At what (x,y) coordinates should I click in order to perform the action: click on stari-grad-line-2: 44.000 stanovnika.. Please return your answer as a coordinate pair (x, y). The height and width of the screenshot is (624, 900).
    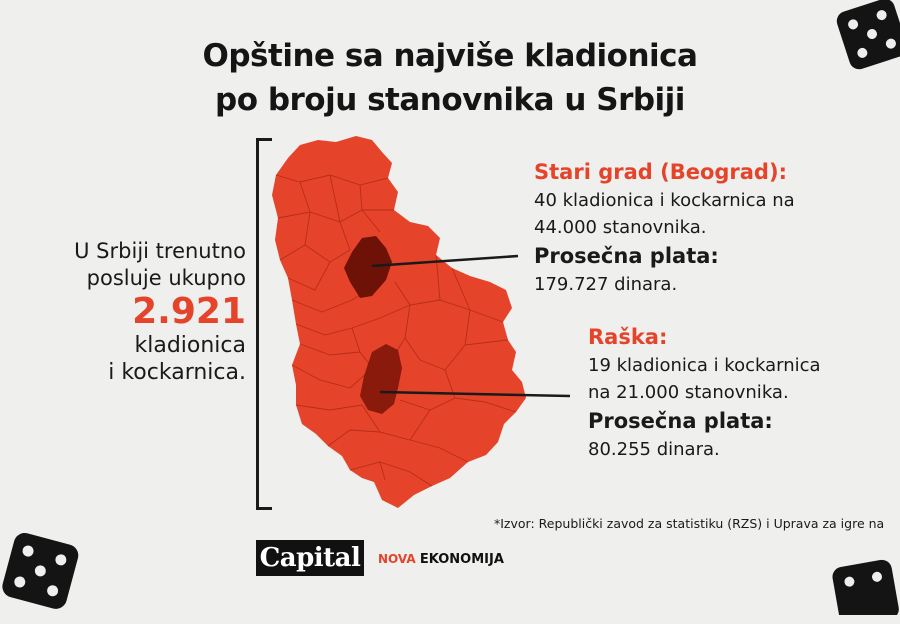
    Looking at the image, I should click on (620, 227).